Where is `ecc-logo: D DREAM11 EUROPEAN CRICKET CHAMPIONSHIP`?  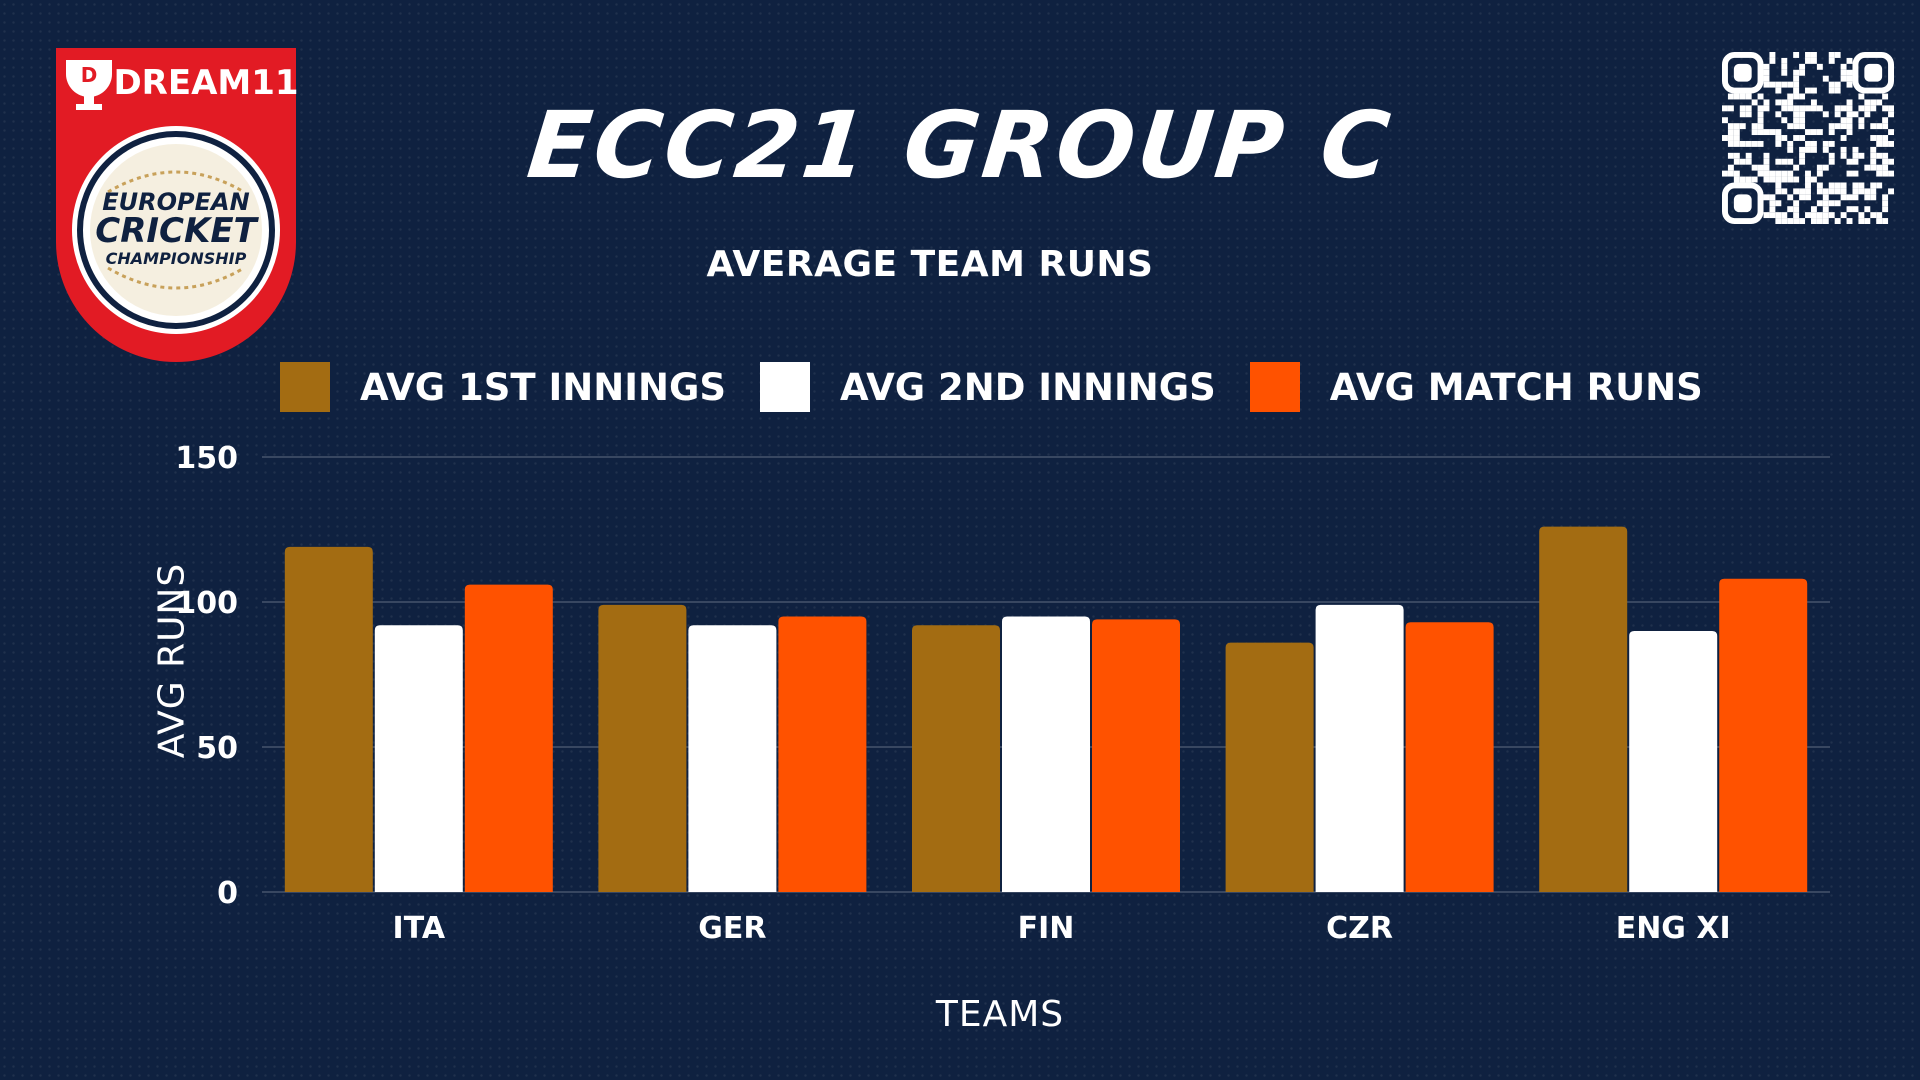 ecc-logo: D DREAM11 EUROPEAN CRICKET CHAMPIONSHIP is located at coordinates (177, 205).